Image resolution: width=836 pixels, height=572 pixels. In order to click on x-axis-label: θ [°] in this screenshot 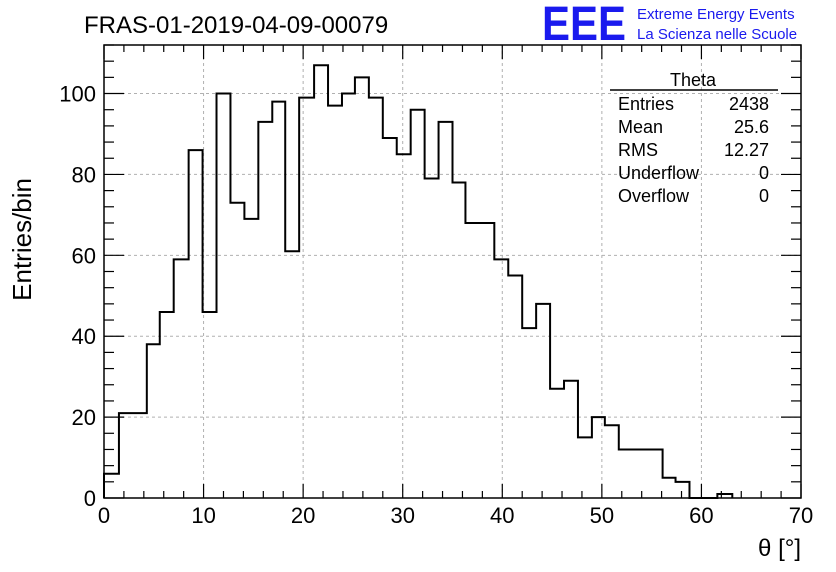, I will do `click(779, 548)`.